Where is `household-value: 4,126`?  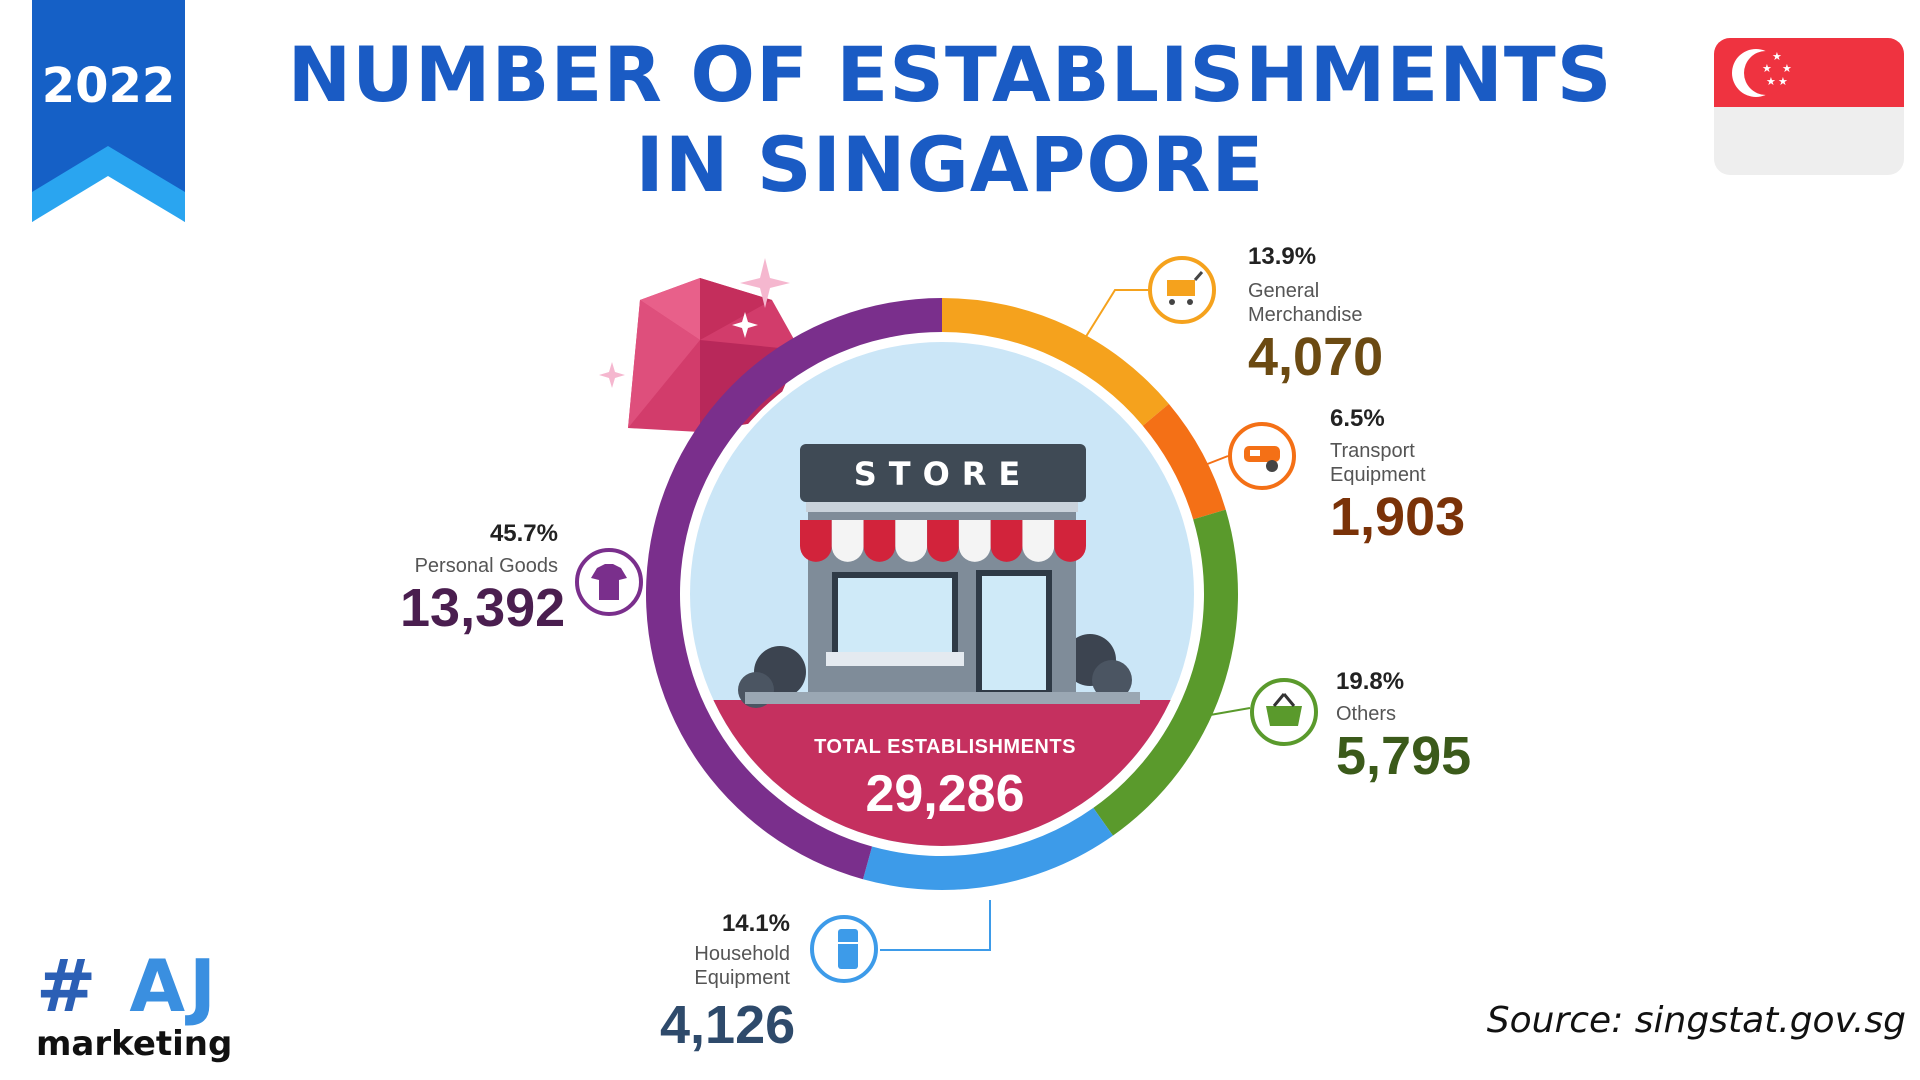
household-value: 4,126 is located at coordinates (728, 1025).